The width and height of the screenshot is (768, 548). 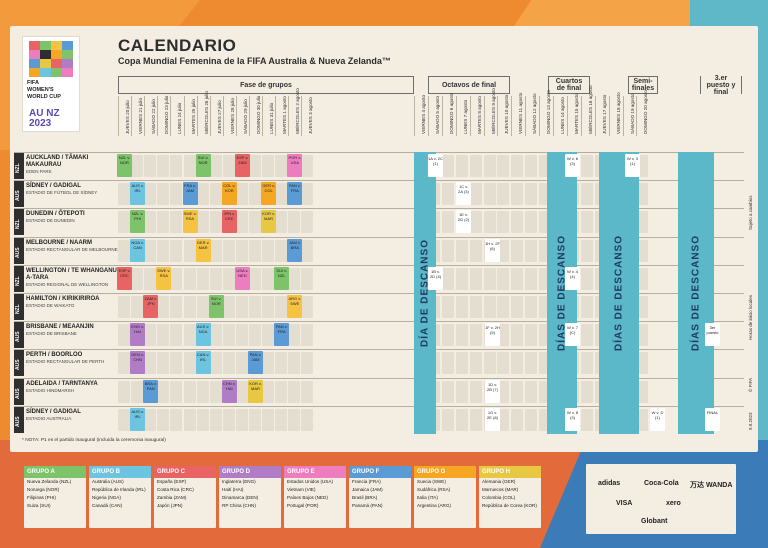 I want to click on knockout-match-card: 1E v. 2G (2), so click(x=463, y=222).